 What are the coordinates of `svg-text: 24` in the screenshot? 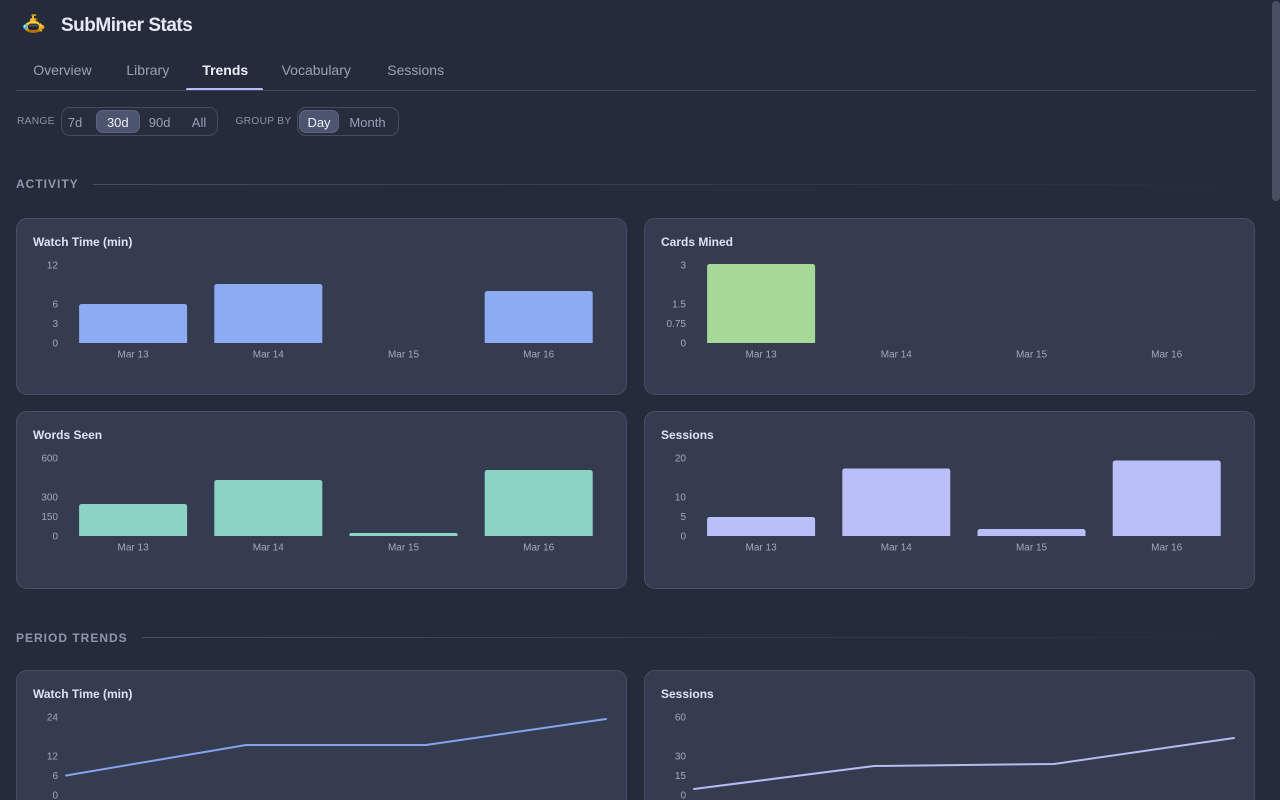 It's located at (53, 717).